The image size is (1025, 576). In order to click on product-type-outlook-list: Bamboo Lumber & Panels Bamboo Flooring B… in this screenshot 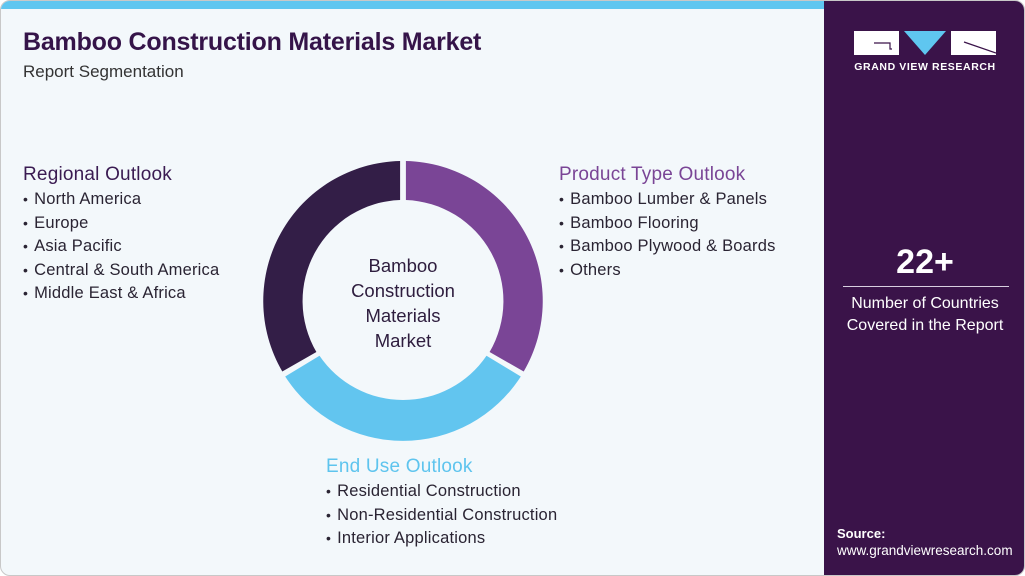, I will do `click(667, 235)`.